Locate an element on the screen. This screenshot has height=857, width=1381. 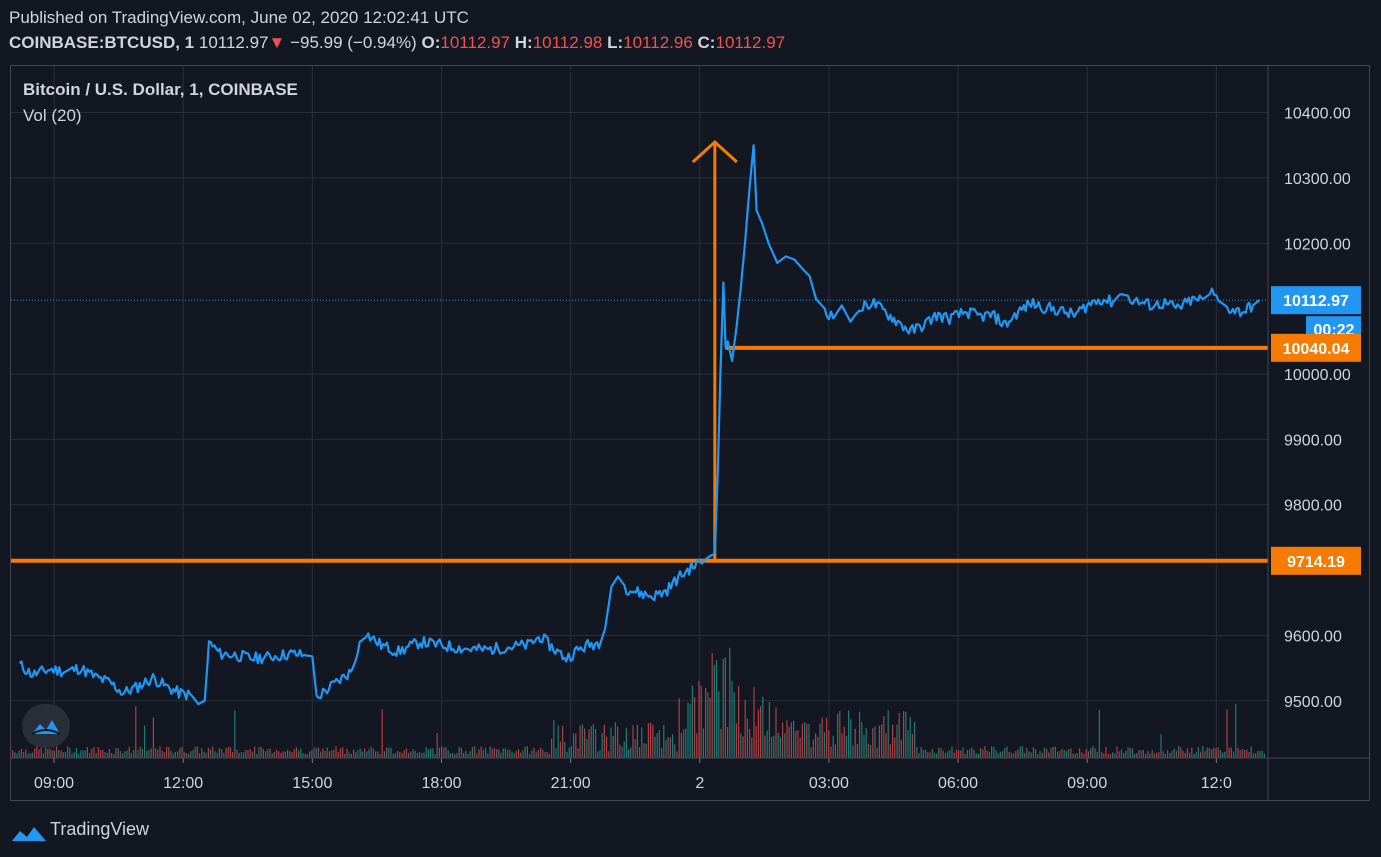
low-label: L: is located at coordinates (615, 42).